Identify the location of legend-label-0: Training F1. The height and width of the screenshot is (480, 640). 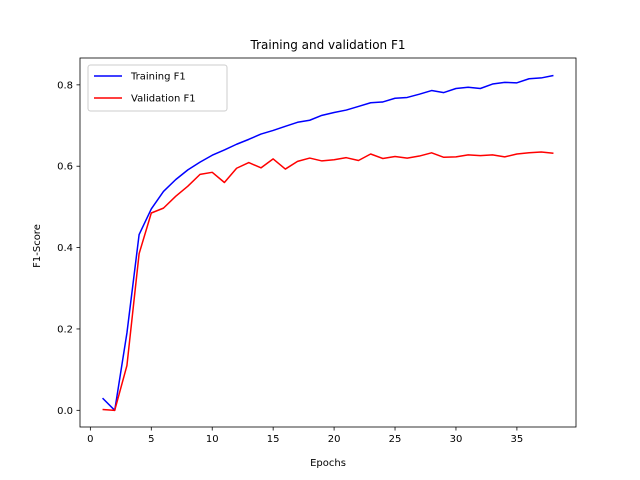
(158, 77).